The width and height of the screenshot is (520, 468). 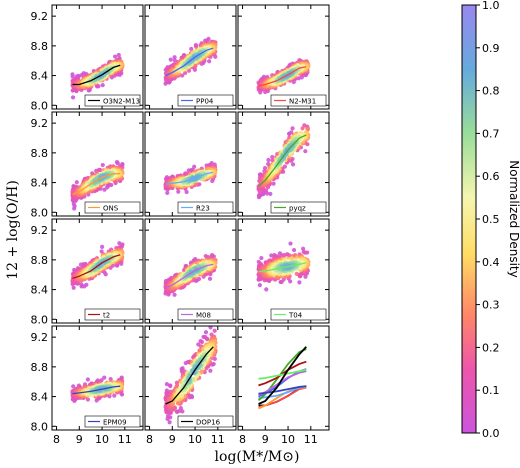 I want to click on panel-pyqz: pyqz, so click(x=283, y=164).